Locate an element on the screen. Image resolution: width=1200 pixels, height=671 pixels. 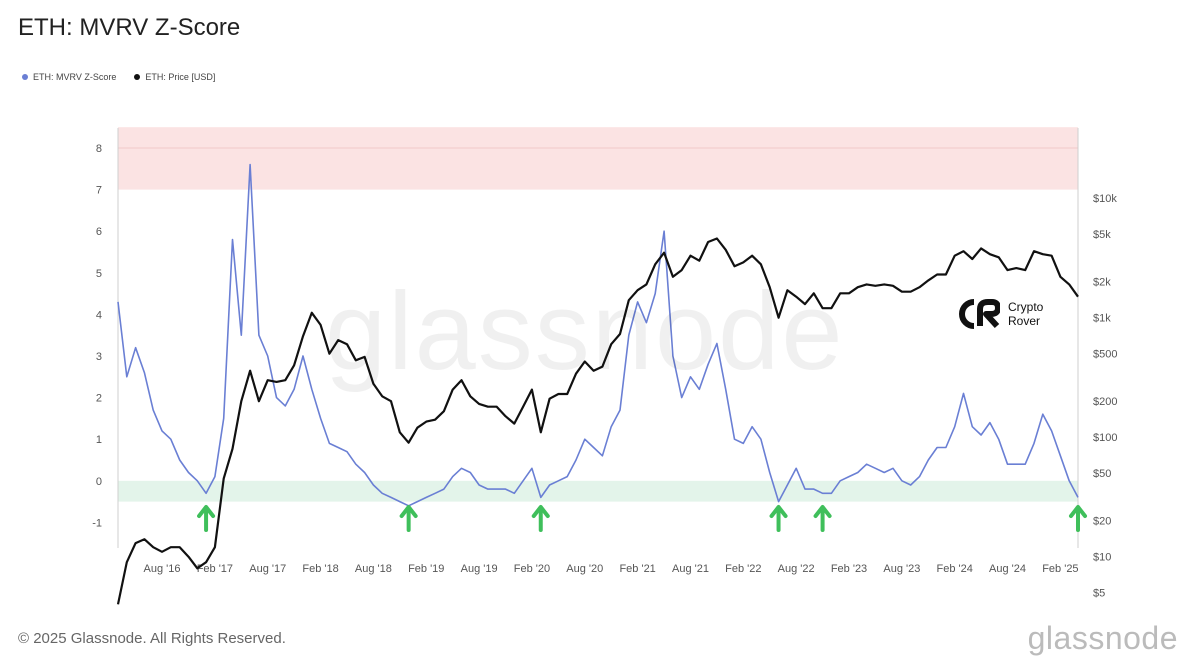
legend-item-zscore: ETH: MVRV Z-Score is located at coordinates (69, 77).